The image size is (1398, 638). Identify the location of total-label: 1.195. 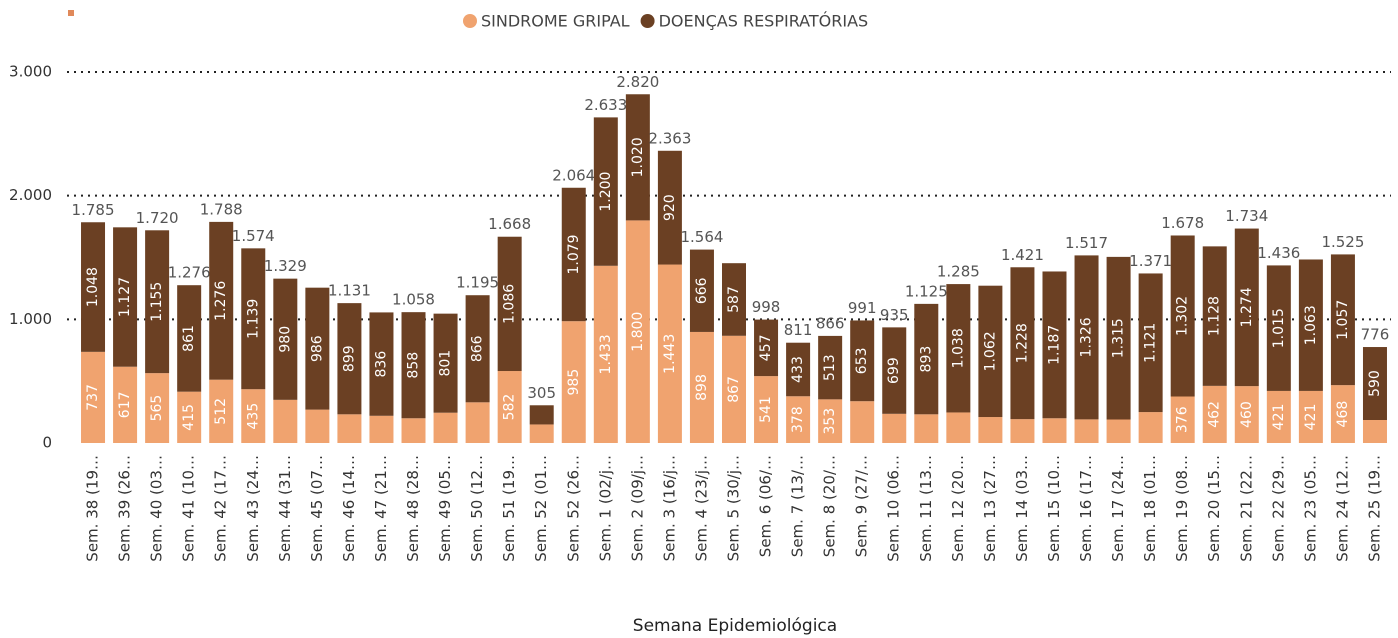
(477, 283).